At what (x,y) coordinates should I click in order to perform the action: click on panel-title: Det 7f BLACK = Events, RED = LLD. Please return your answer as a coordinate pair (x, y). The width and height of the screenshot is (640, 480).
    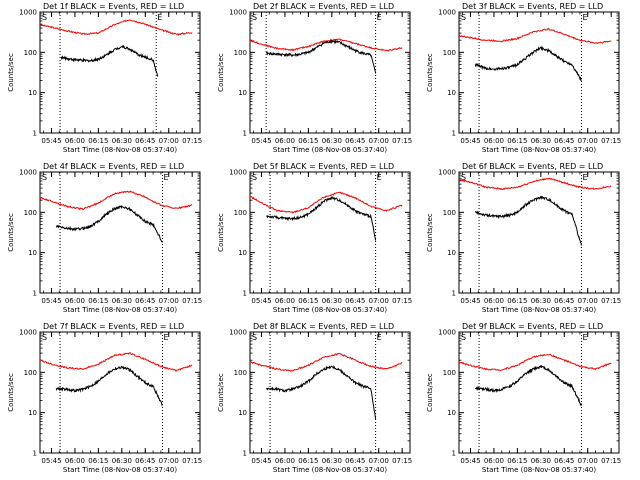
    Looking at the image, I should click on (113, 326).